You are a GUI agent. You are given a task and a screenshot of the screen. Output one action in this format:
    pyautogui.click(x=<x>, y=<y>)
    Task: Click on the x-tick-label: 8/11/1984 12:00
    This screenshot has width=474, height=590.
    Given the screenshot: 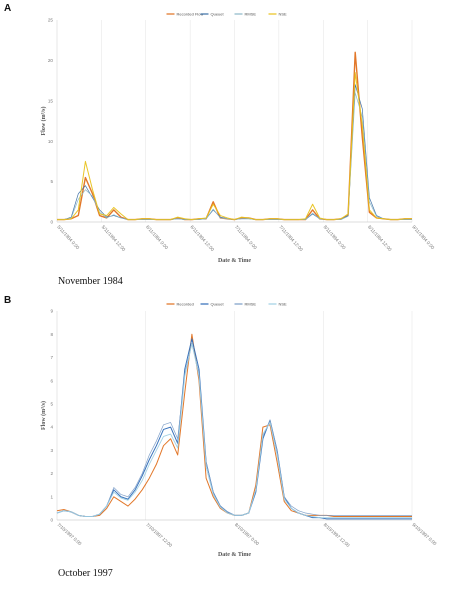 What is the action you would take?
    pyautogui.click(x=380, y=238)
    